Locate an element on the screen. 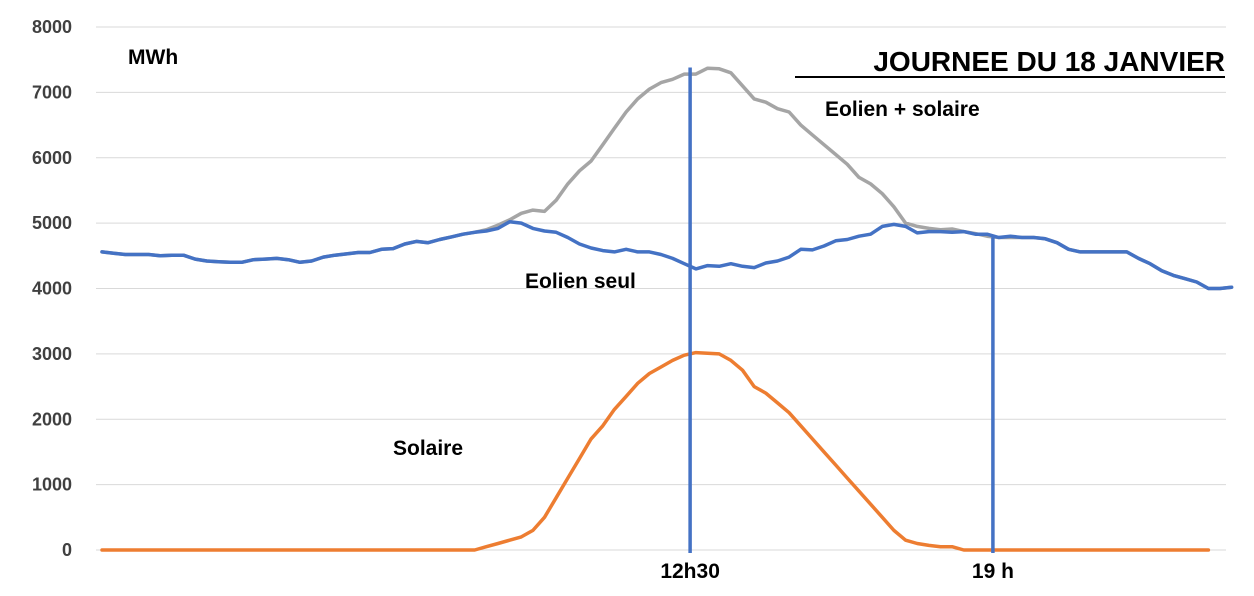 The width and height of the screenshot is (1254, 596). legend-eolien-seul: Eolien seul is located at coordinates (580, 281).